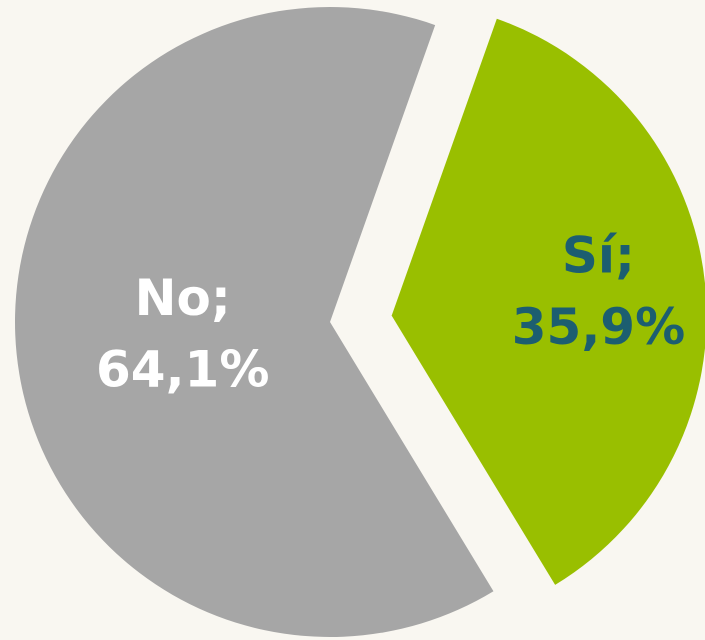  I want to click on slice-label: No;, so click(183, 298).